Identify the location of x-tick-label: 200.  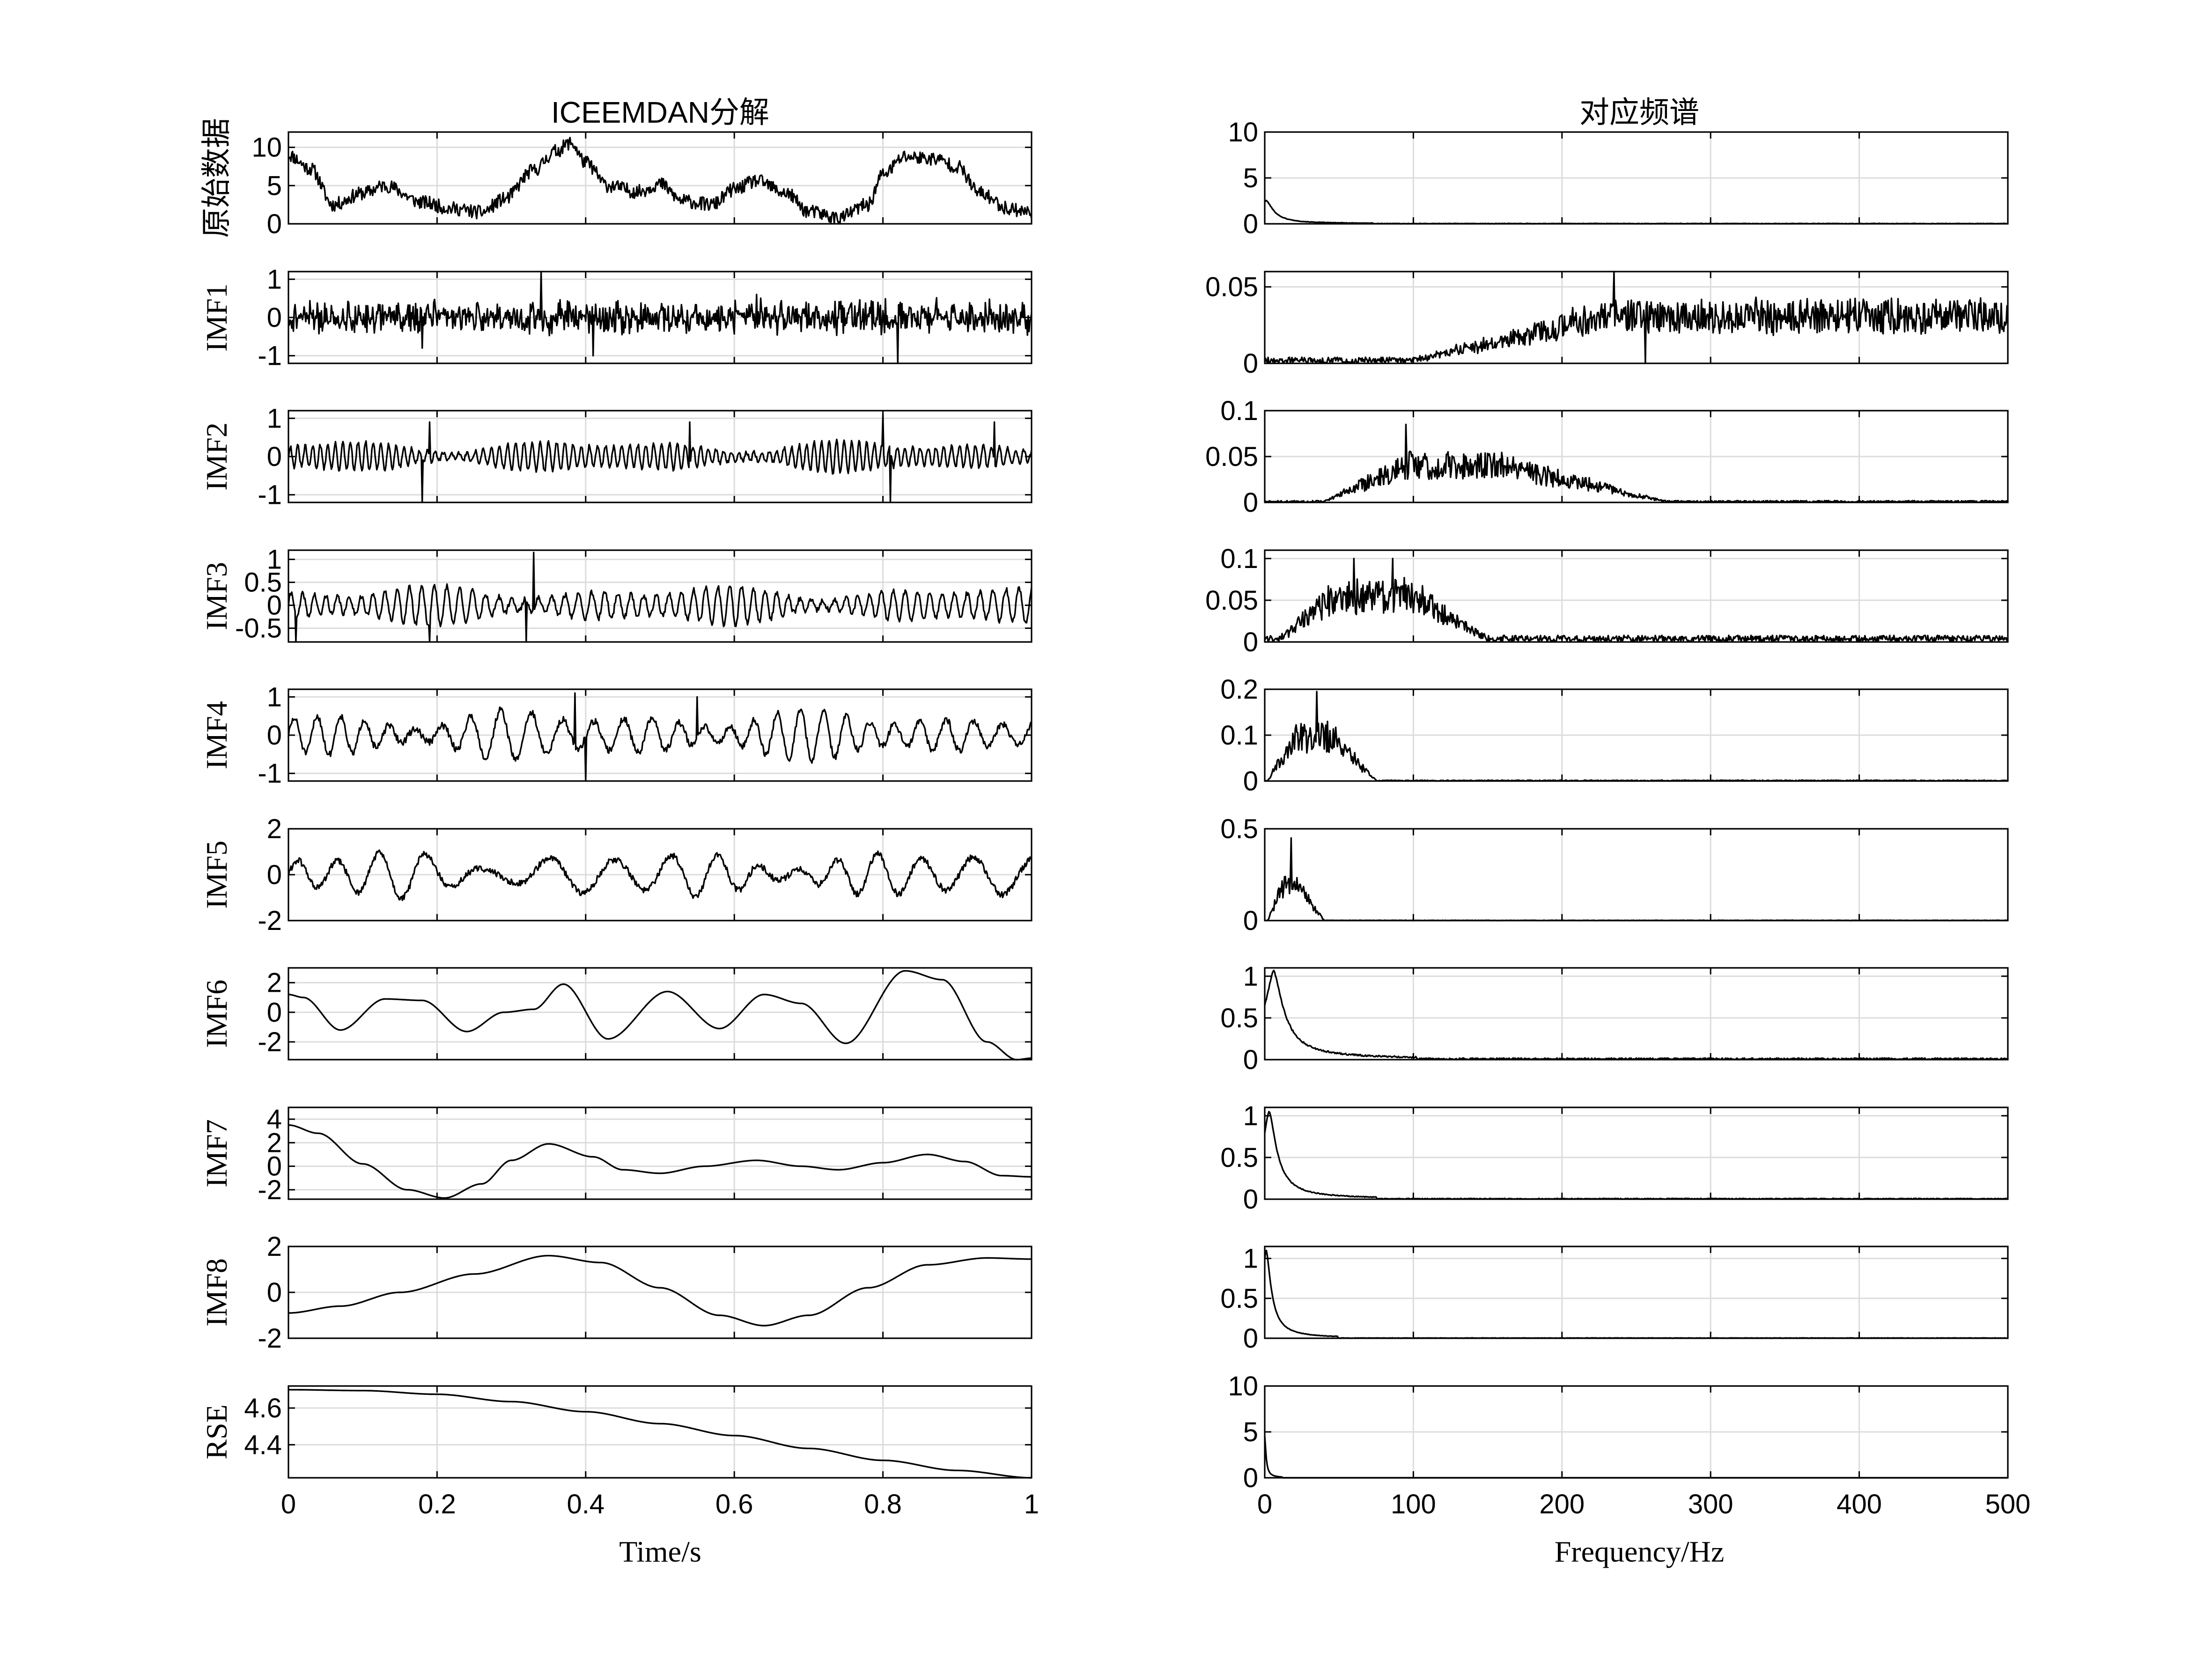
(1562, 1504).